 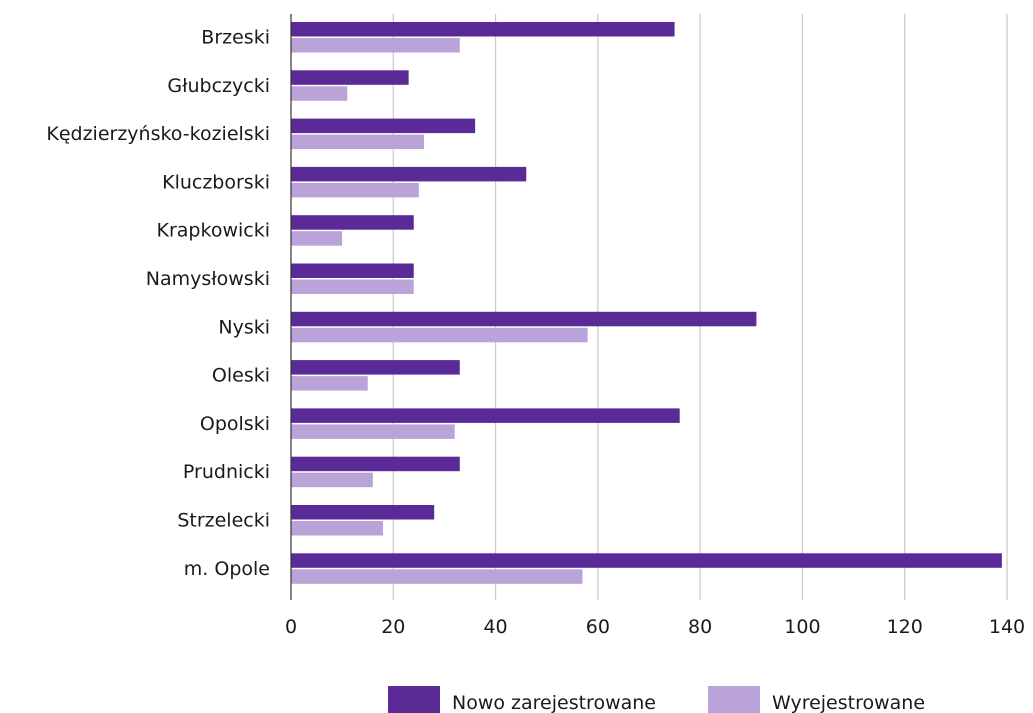 What do you see at coordinates (241, 376) in the screenshot?
I see `category-label: Oleski` at bounding box center [241, 376].